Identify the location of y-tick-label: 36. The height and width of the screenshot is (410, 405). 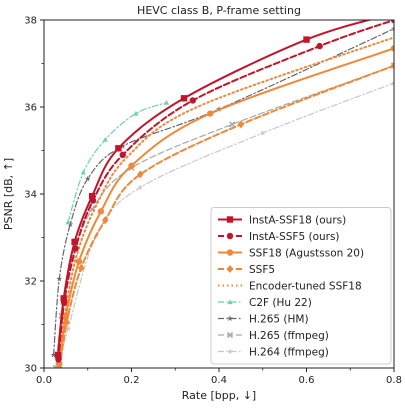
(30, 108).